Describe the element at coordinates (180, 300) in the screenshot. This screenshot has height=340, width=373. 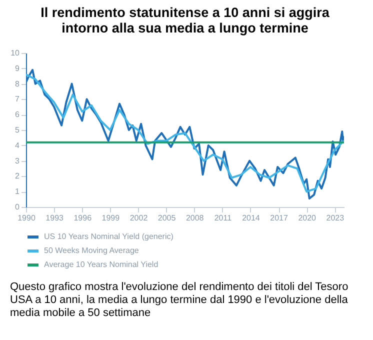
I see `text: Questo grafico mostra l'evoluzione del rendimento dei titoli del Tesoro USA a 10 anni, la media a lungo termine dal 1990 e l'evoluzione della media mobile a 50 settimane` at that location.